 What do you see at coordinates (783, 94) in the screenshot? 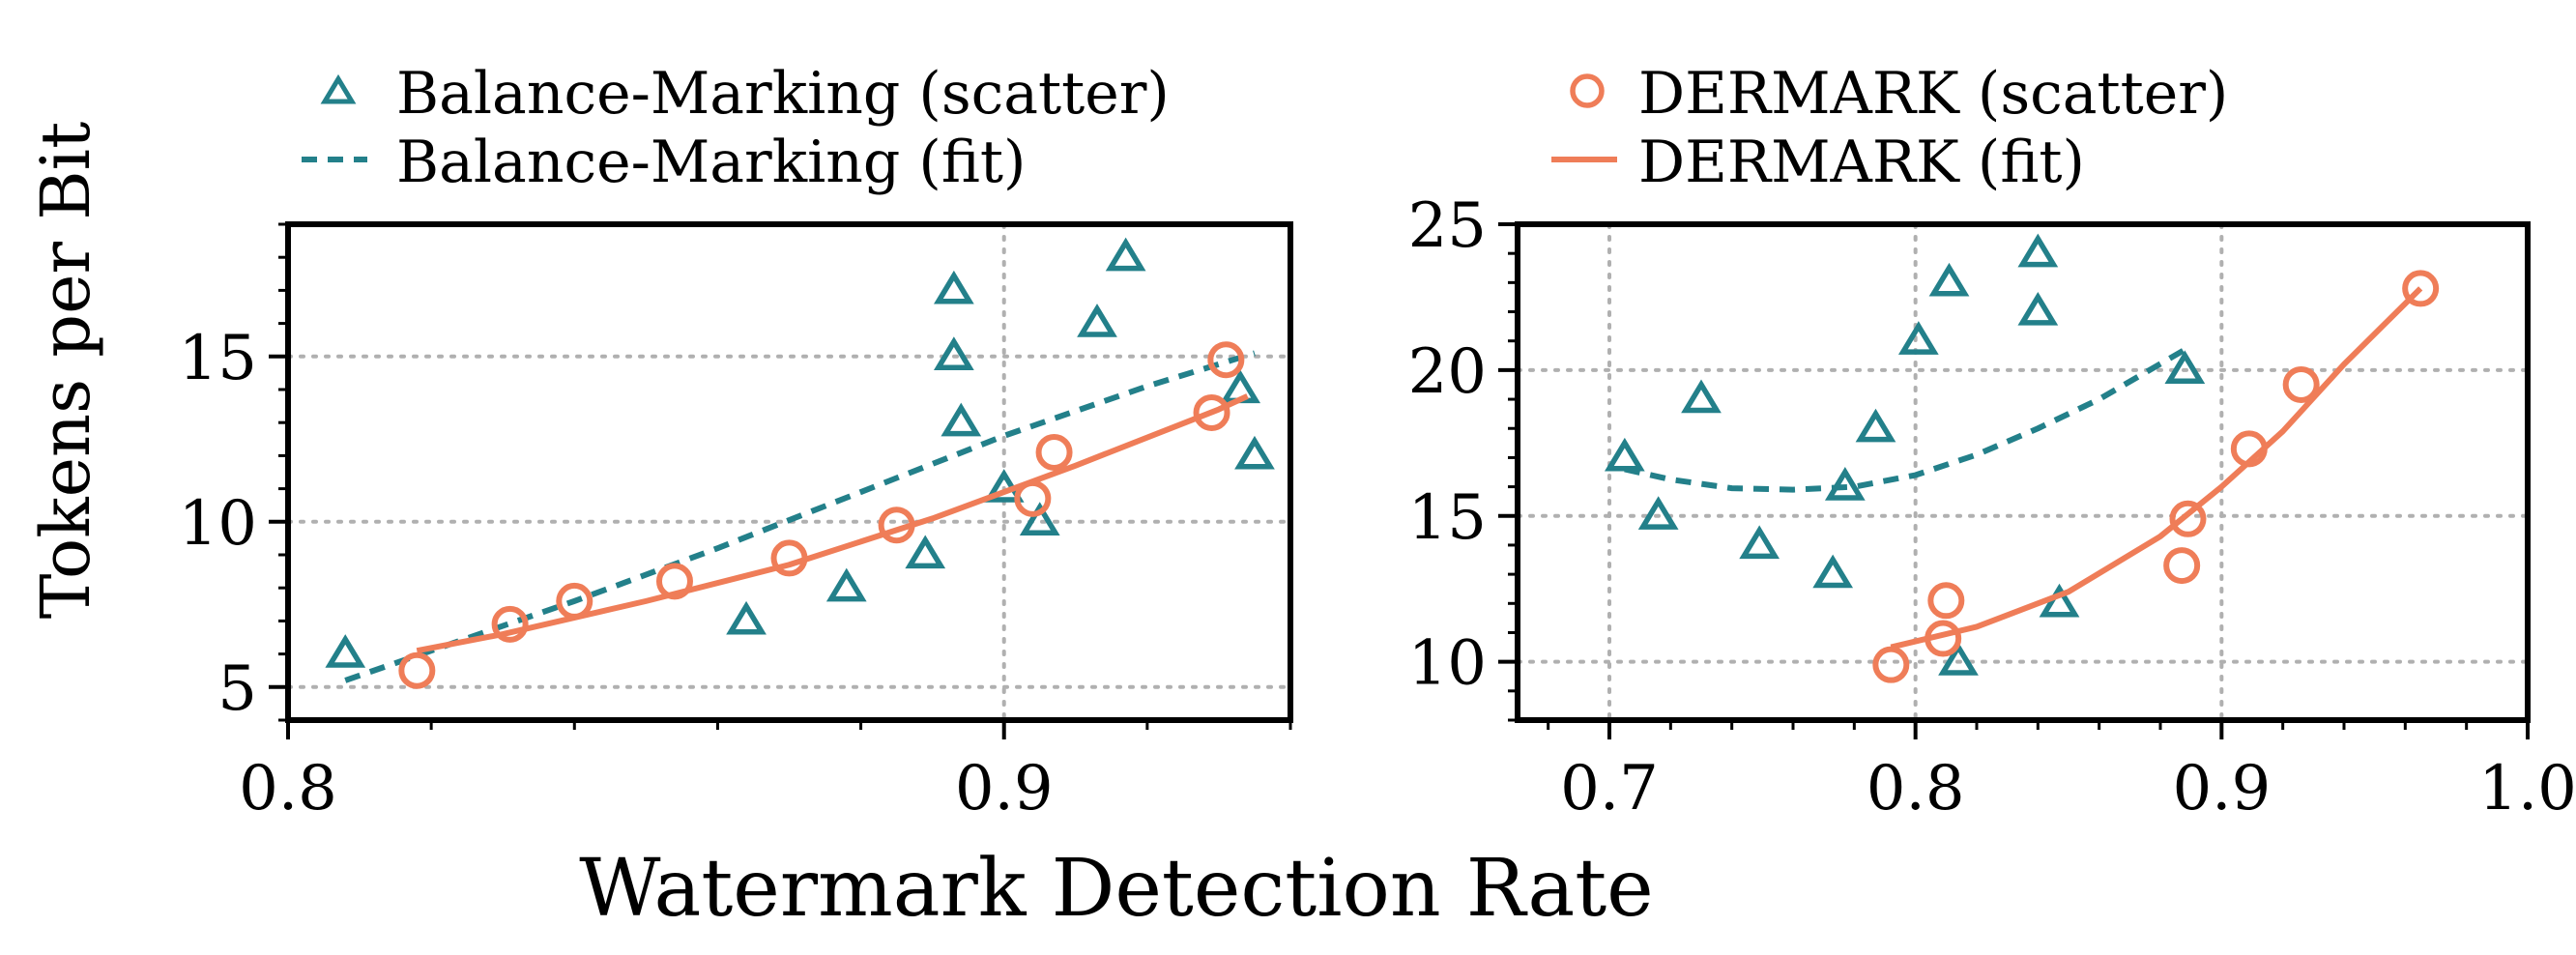
I see `legend-label: Balance-Marking (scatter)` at bounding box center [783, 94].